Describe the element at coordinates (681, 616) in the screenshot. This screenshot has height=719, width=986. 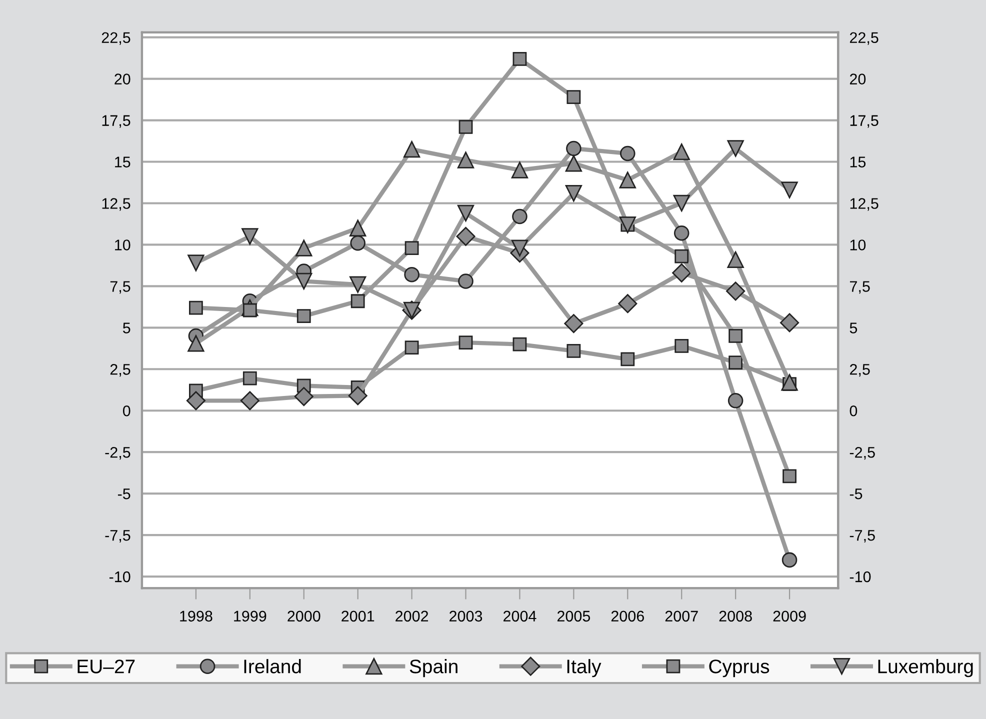
I see `x-tick-label: 2007` at that location.